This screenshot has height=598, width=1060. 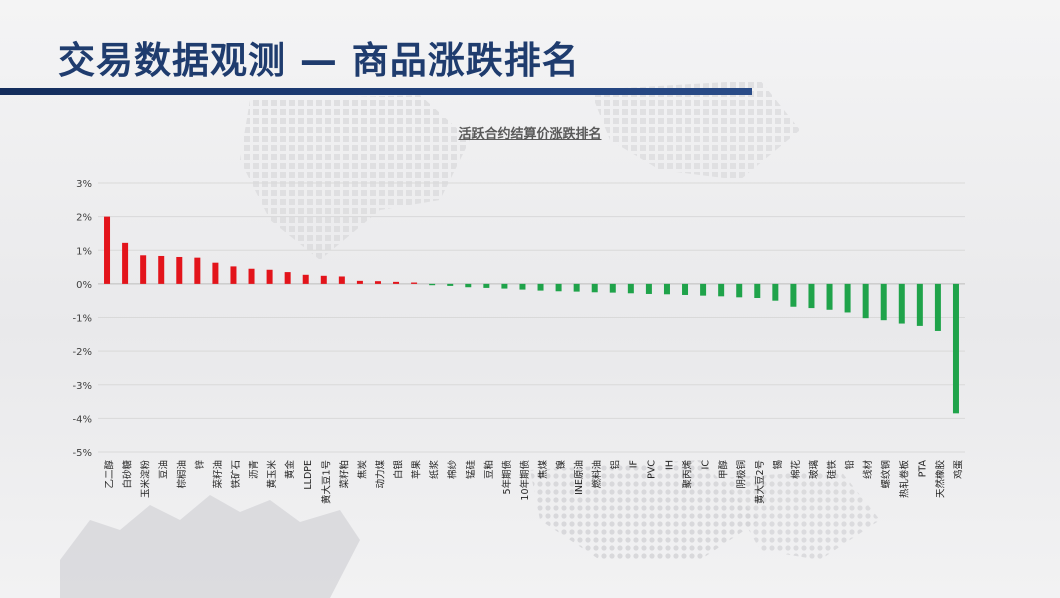 What do you see at coordinates (218, 474) in the screenshot?
I see `x-tick-label: 菜籽油` at bounding box center [218, 474].